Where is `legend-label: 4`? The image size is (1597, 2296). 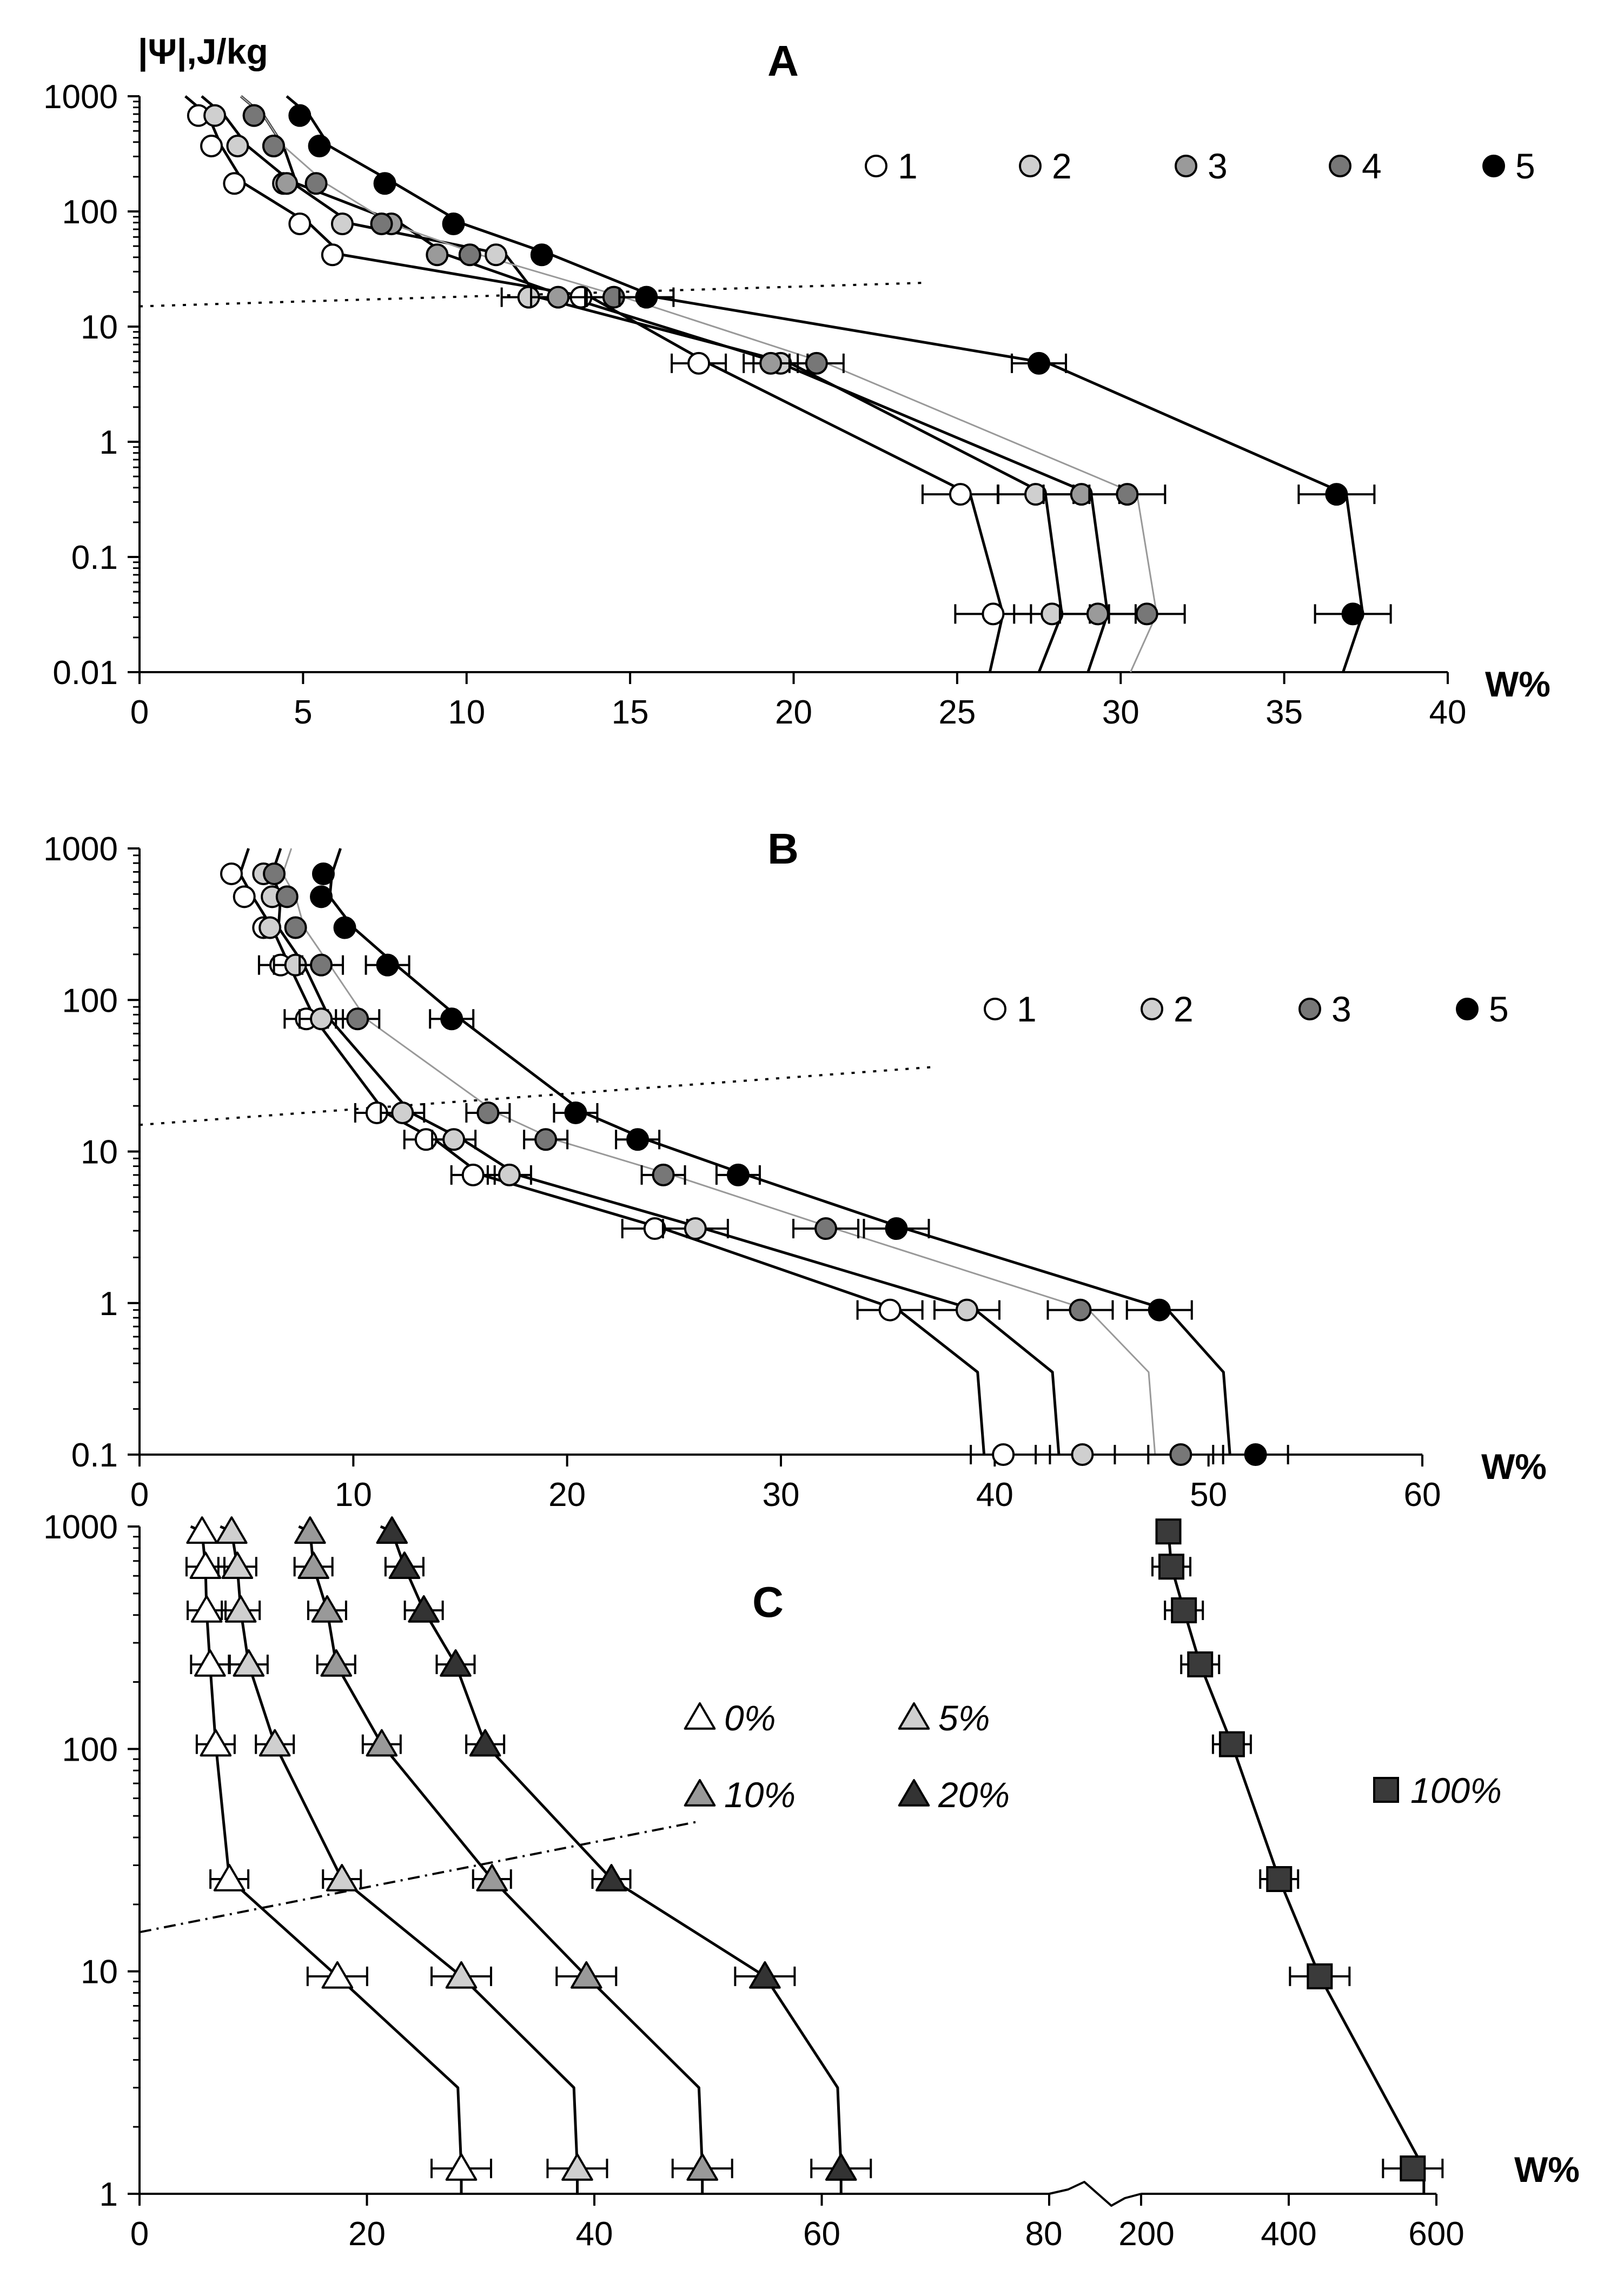 legend-label: 4 is located at coordinates (1372, 166).